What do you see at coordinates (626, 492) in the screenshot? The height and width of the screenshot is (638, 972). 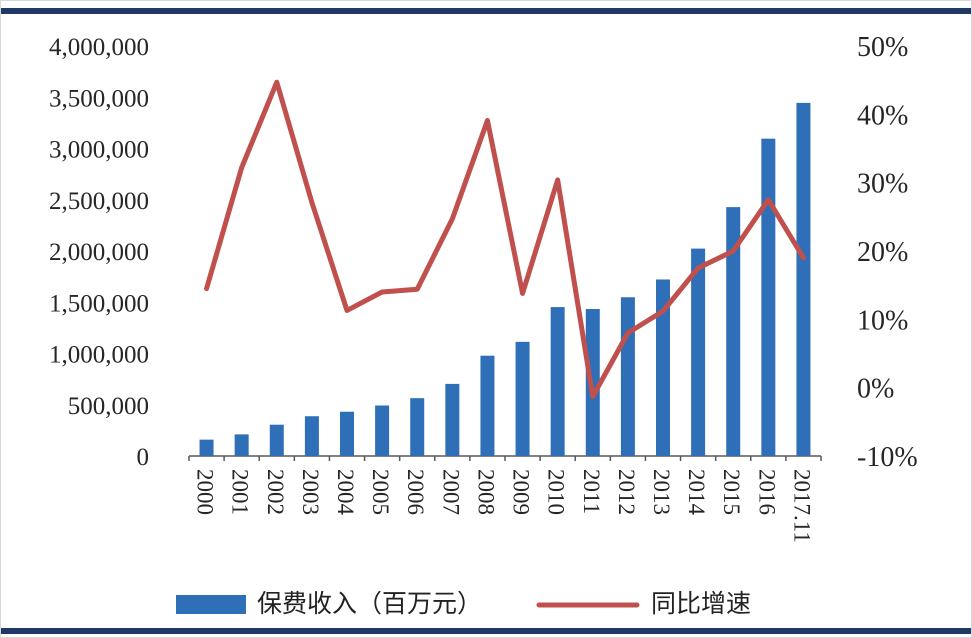 I see `x-axis-label: 2012` at bounding box center [626, 492].